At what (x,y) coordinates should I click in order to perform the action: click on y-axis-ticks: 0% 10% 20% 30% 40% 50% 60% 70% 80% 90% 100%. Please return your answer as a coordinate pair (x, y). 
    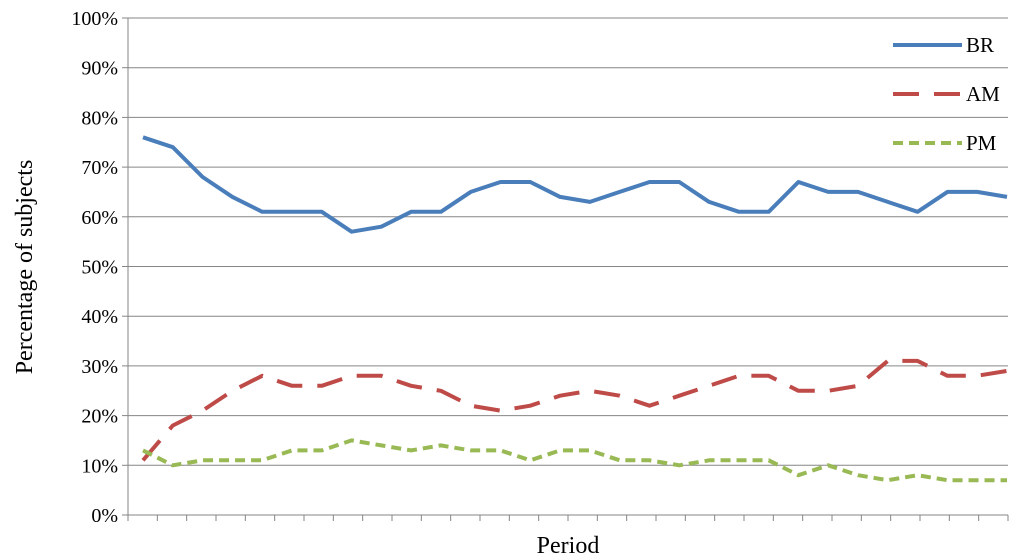
    Looking at the image, I should click on (94, 267).